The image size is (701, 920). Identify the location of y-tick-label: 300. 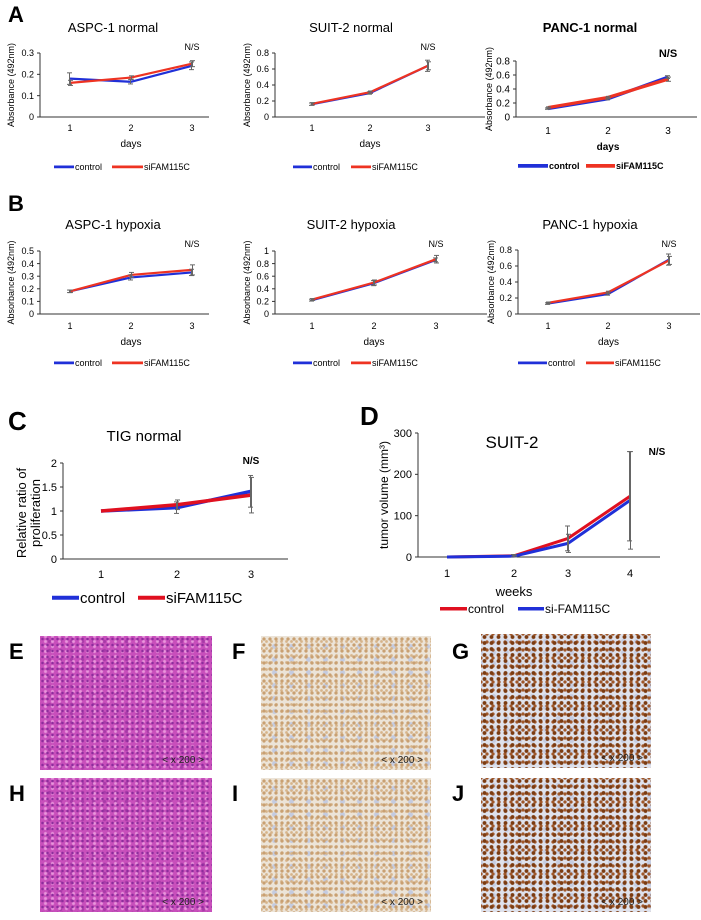
(403, 434).